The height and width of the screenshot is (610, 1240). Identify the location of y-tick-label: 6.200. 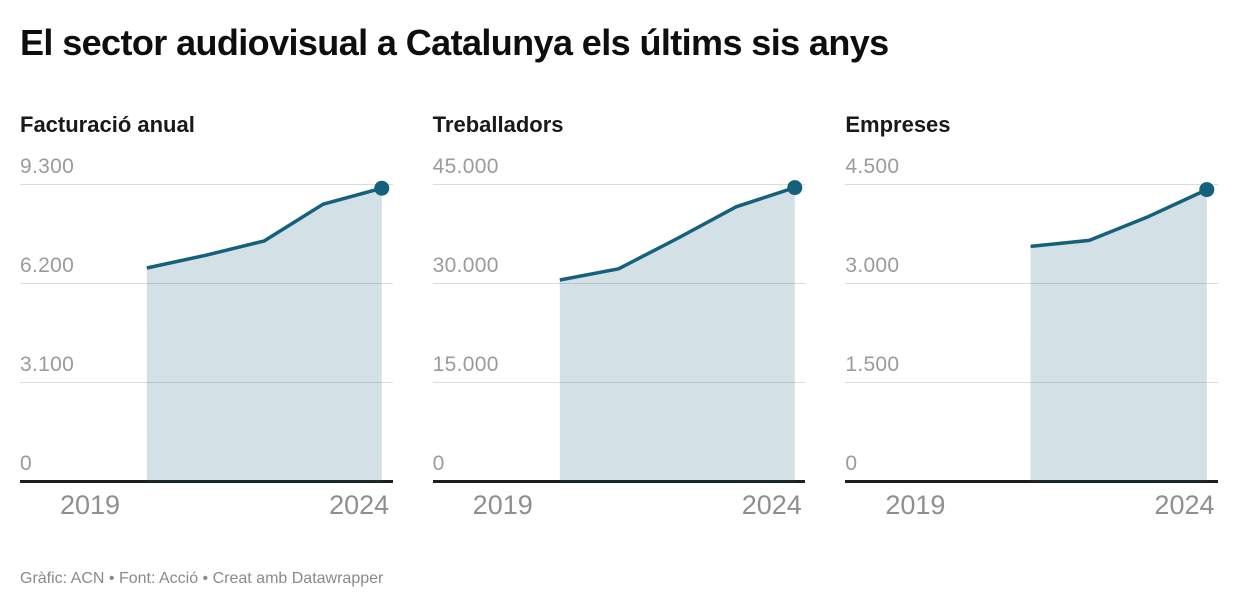
(47, 265).